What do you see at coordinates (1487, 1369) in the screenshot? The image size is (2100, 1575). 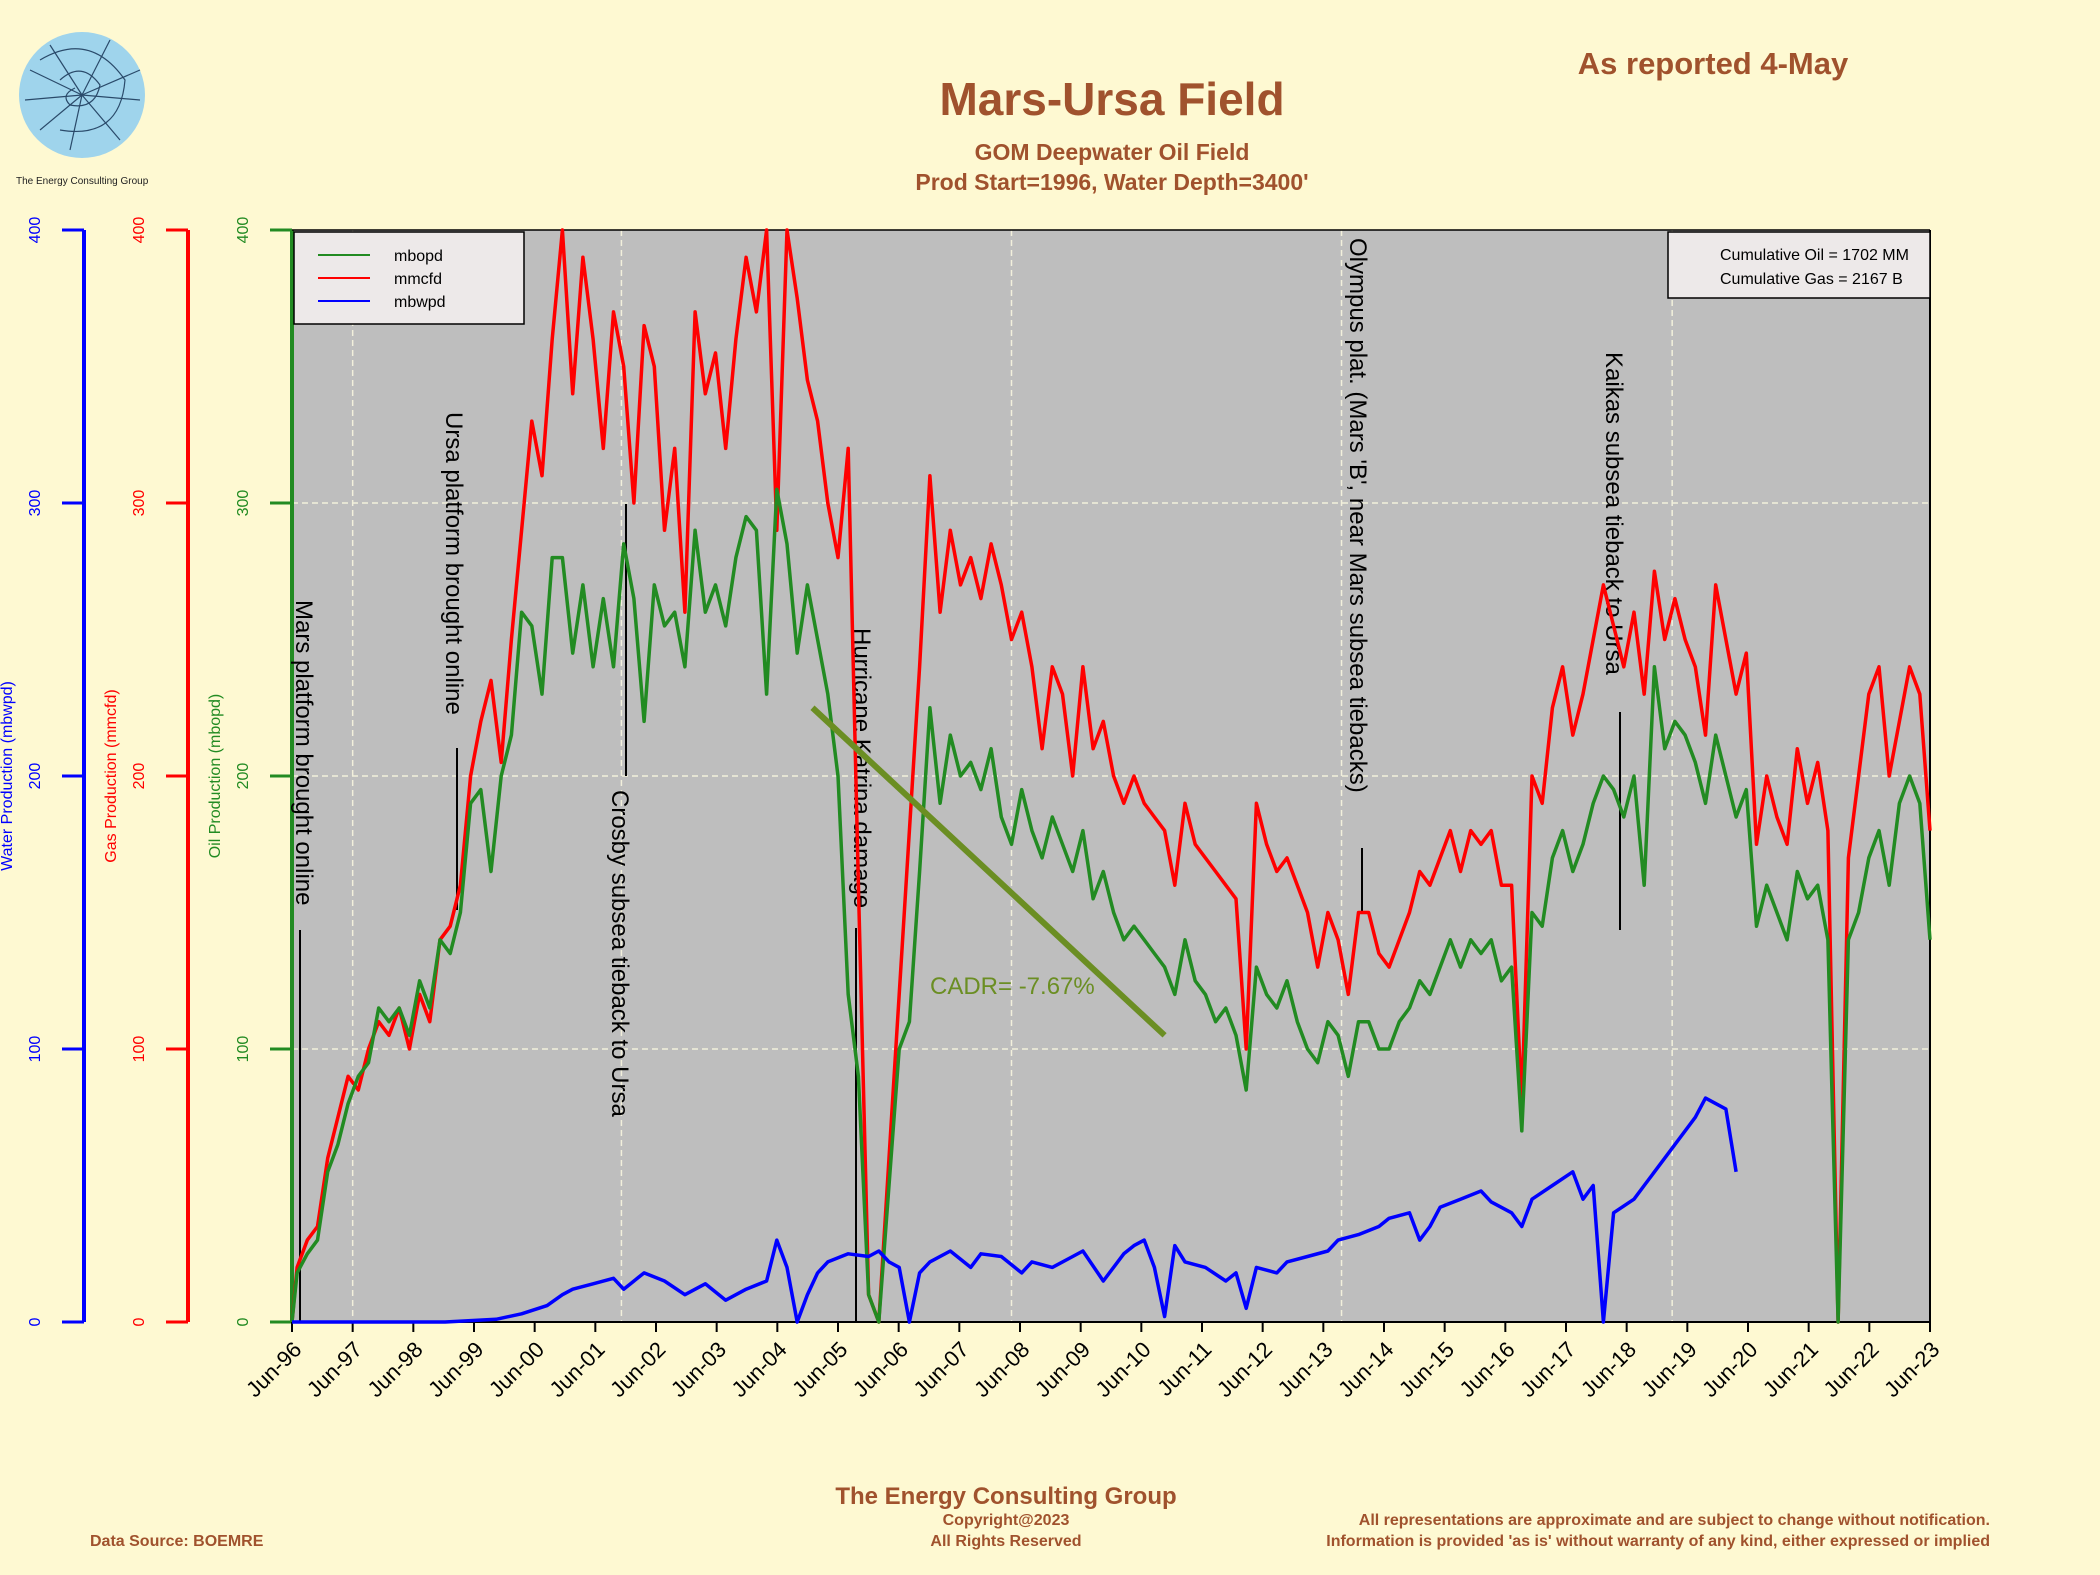 I see `x-tick-label: Jun-16` at bounding box center [1487, 1369].